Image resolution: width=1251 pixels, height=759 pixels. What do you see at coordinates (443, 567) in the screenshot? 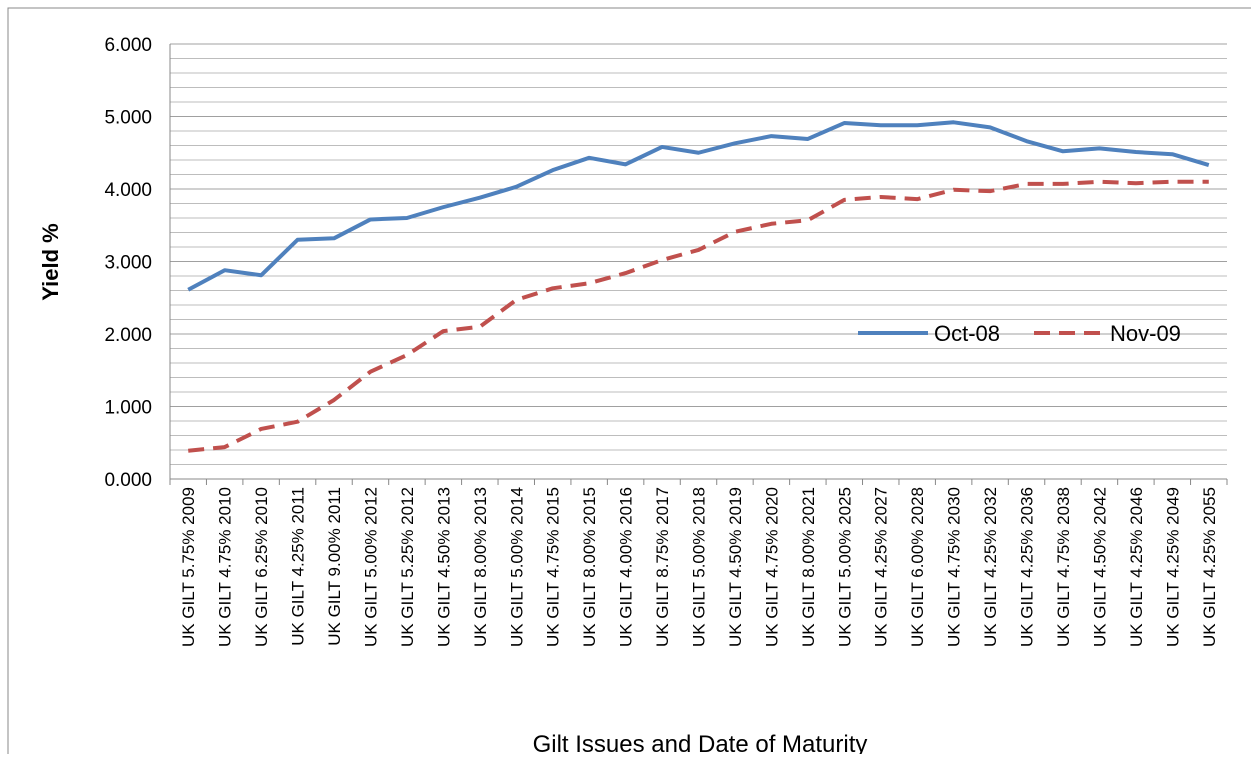
I see `x-tick-label: UK GILT 4.50% 2013` at bounding box center [443, 567].